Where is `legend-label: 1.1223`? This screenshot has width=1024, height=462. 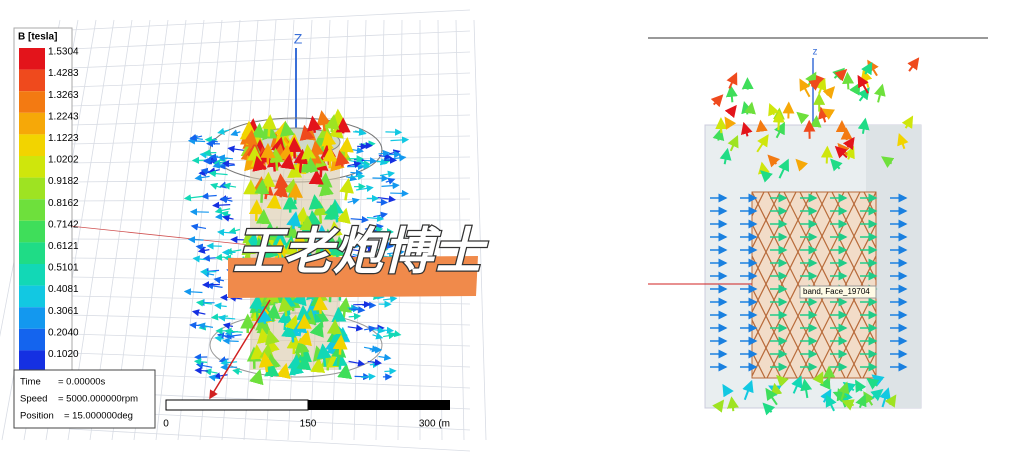
legend-label: 1.1223 is located at coordinates (63, 138).